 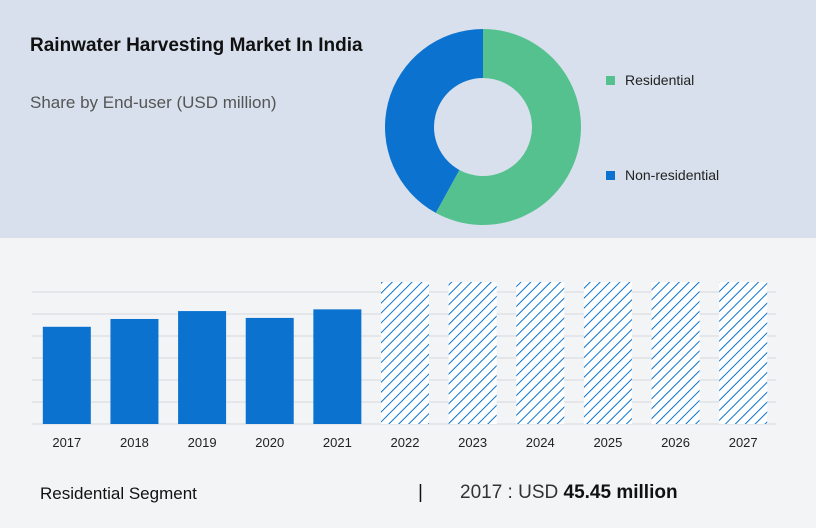 I want to click on tick-label-2027: 2027, so click(x=743, y=442).